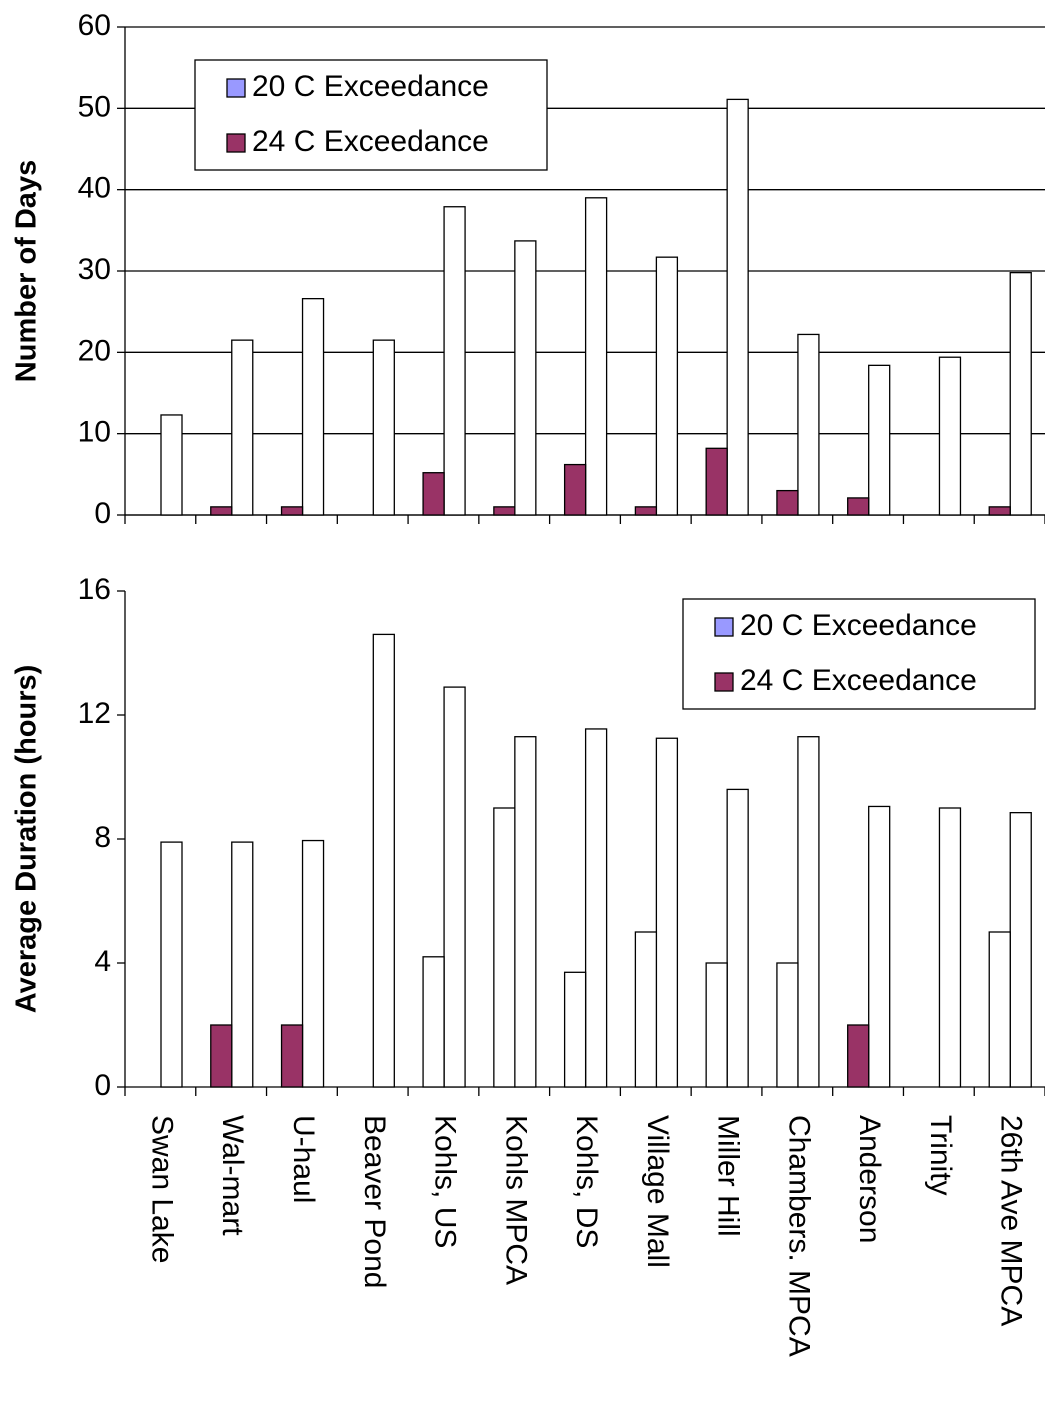  I want to click on y-tick-label: 60, so click(94, 25).